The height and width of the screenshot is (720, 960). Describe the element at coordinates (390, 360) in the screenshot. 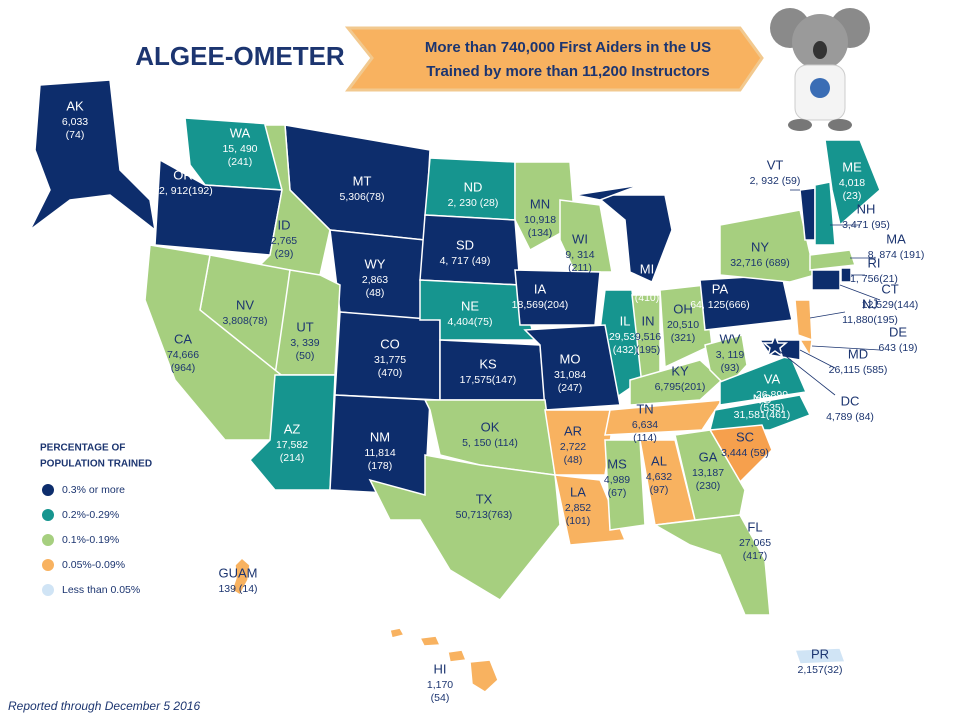

I see `state-count: 31,775` at that location.